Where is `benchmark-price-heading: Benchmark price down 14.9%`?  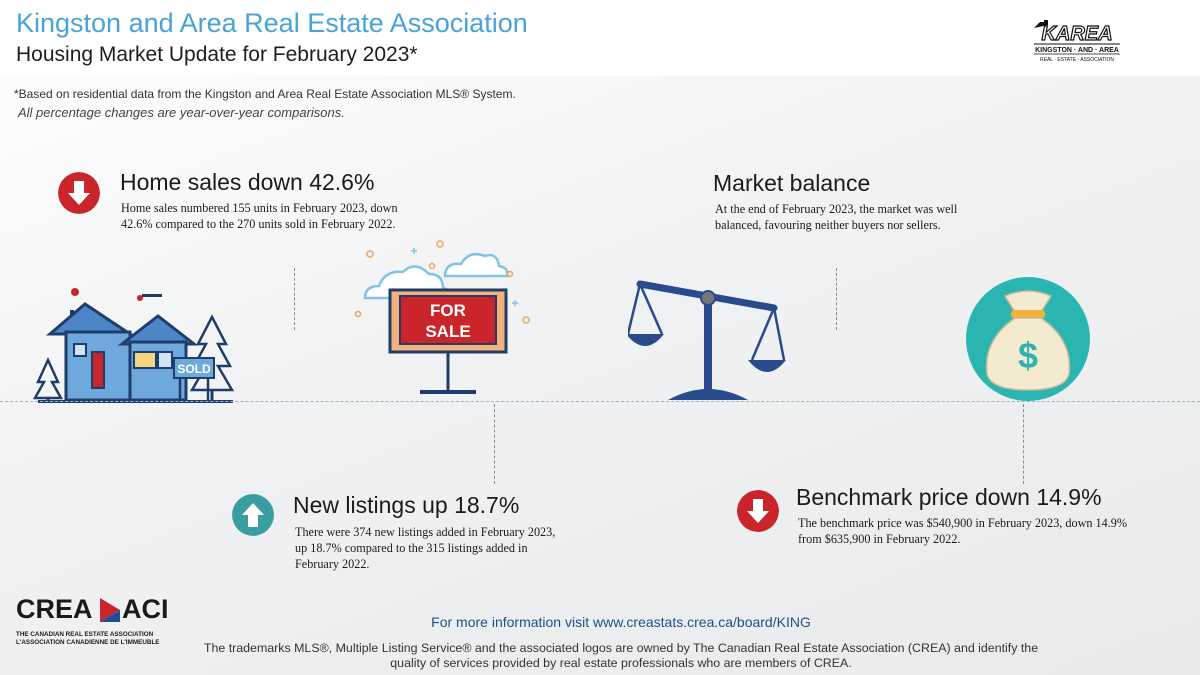
benchmark-price-heading: Benchmark price down 14.9% is located at coordinates (949, 497).